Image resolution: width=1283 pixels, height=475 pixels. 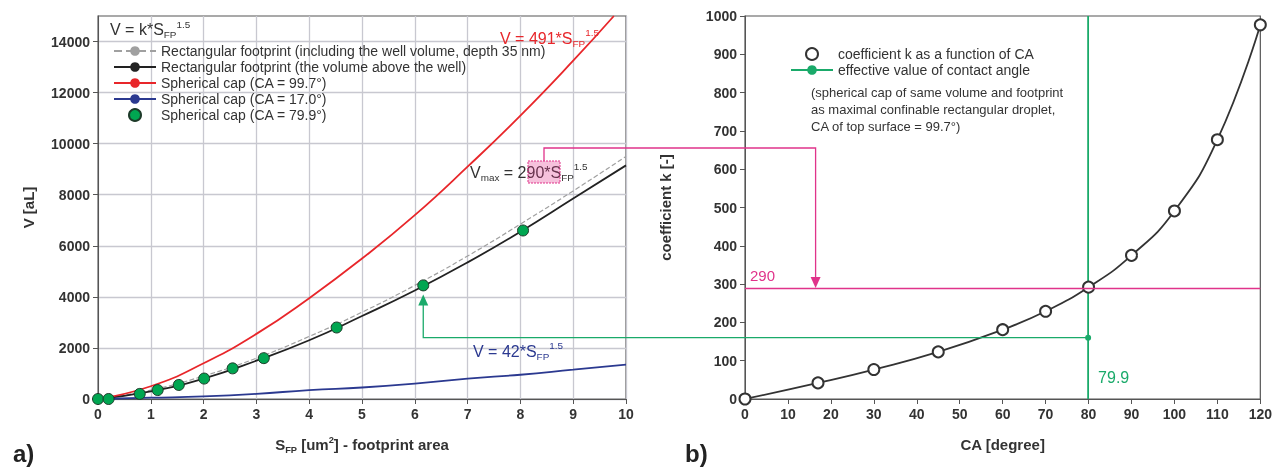 What do you see at coordinates (414, 414) in the screenshot?
I see `x-tick-label: 6` at bounding box center [414, 414].